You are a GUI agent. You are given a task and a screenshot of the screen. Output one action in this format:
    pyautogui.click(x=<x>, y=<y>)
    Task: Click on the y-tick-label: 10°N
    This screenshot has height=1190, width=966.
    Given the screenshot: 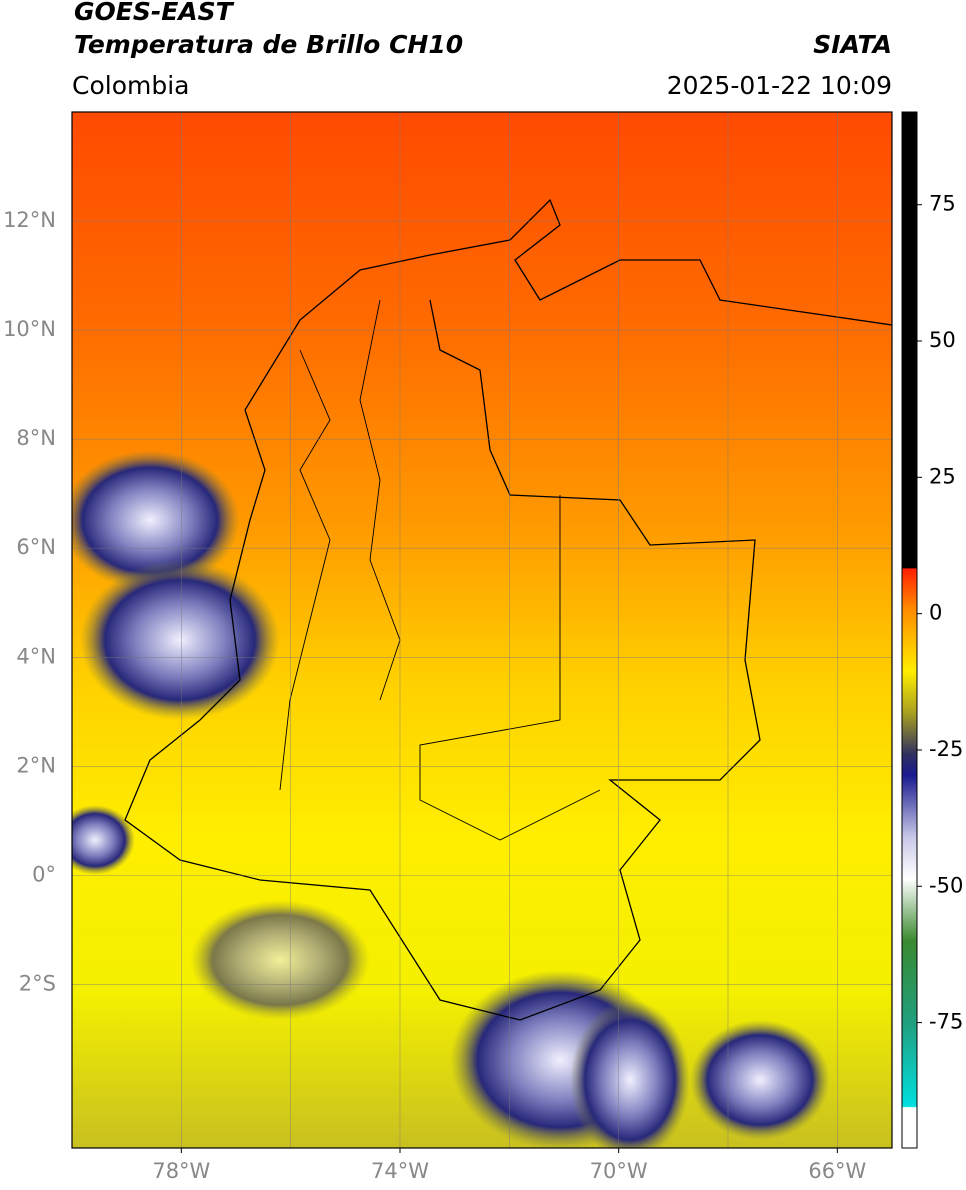 What is the action you would take?
    pyautogui.click(x=29, y=329)
    